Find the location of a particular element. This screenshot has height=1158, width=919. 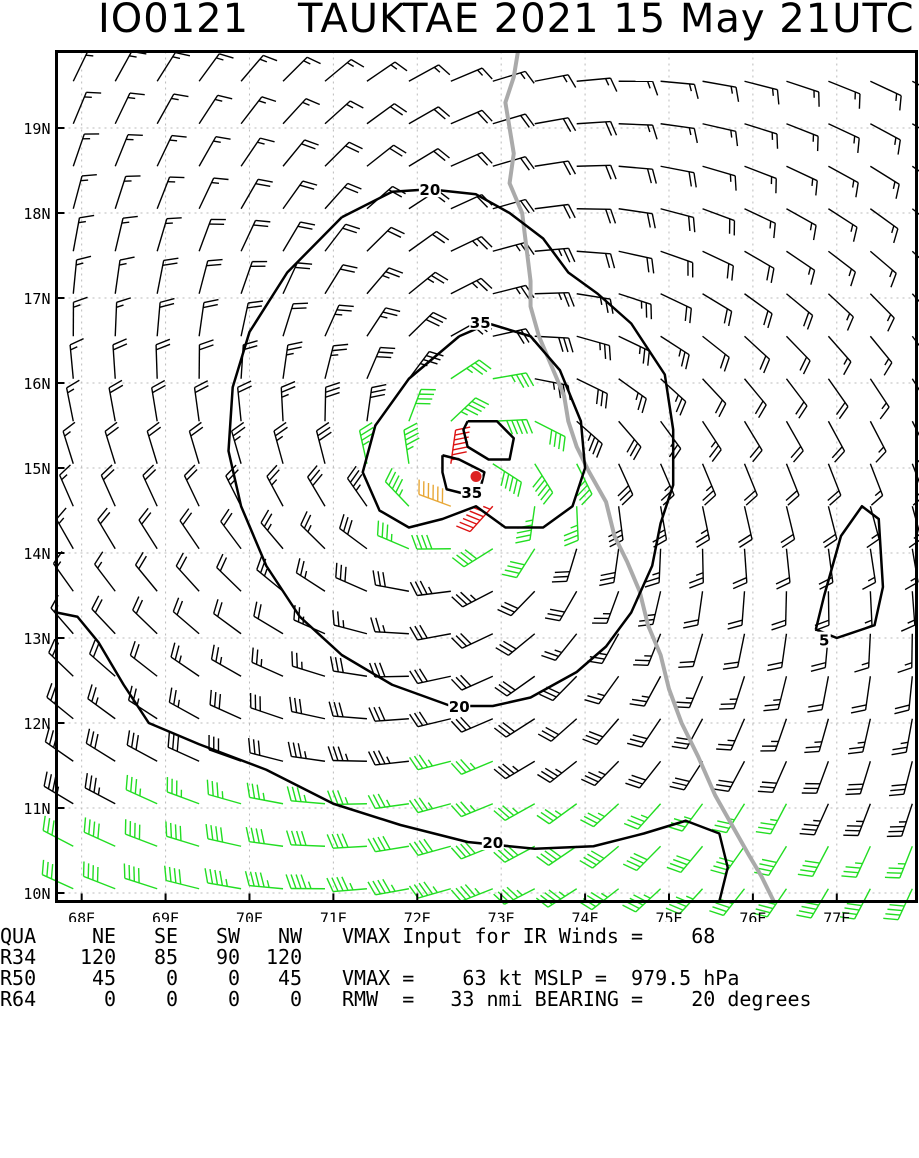

y-tick-label: 13N is located at coordinates (36, 639).